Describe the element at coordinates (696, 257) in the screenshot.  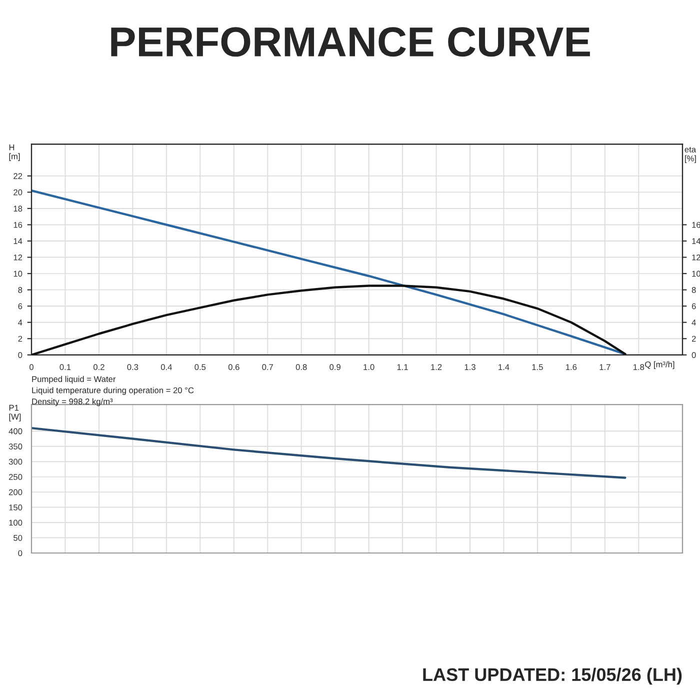
I see `y2-tick-label: 12` at that location.